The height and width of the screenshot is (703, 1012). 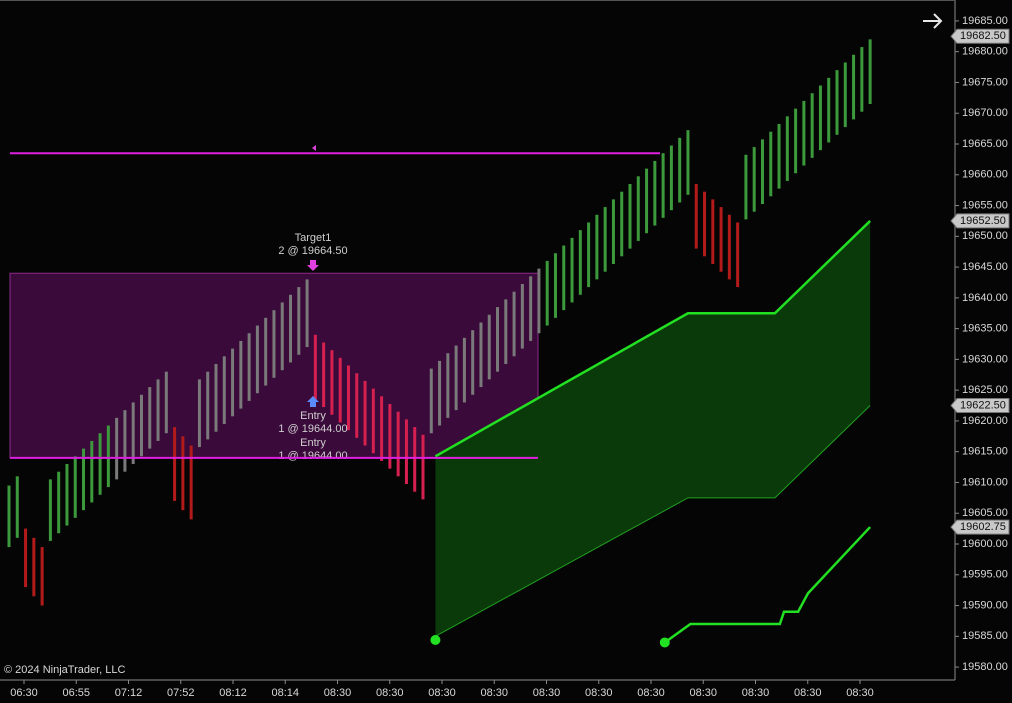 I want to click on y-tick-label: 19635.00, so click(x=985, y=329).